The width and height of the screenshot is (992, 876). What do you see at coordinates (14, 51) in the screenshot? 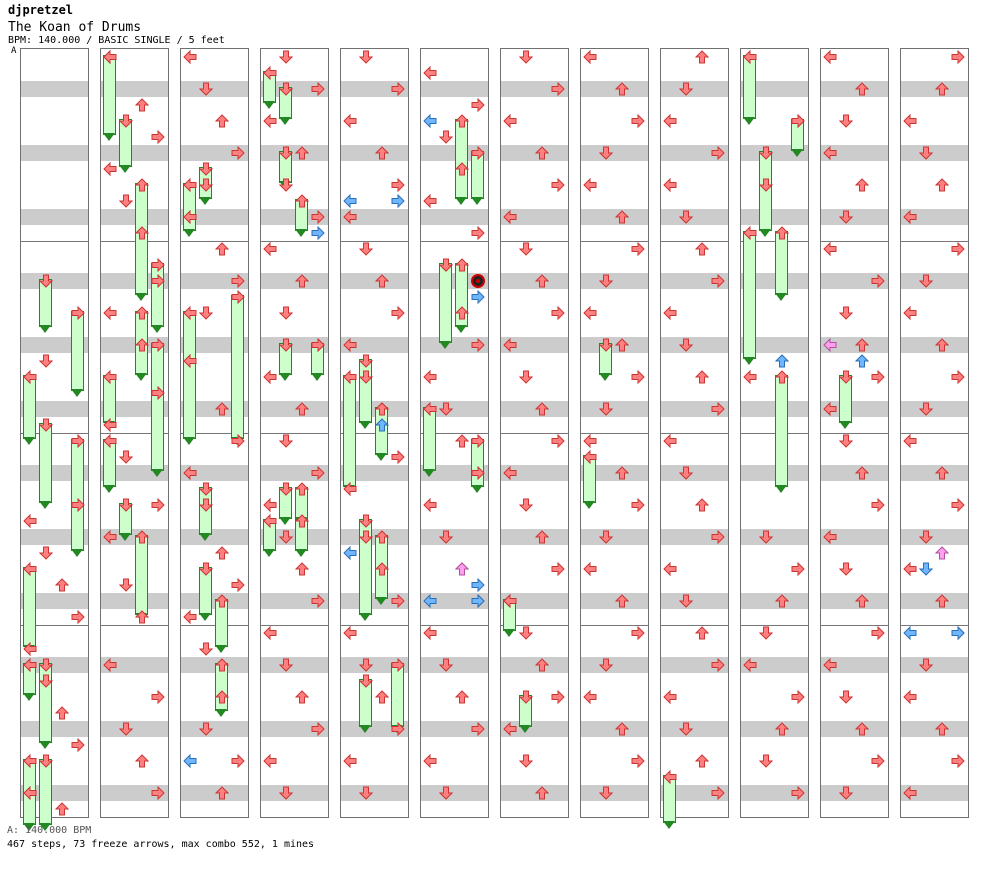
I see `section-marker: A` at bounding box center [14, 51].